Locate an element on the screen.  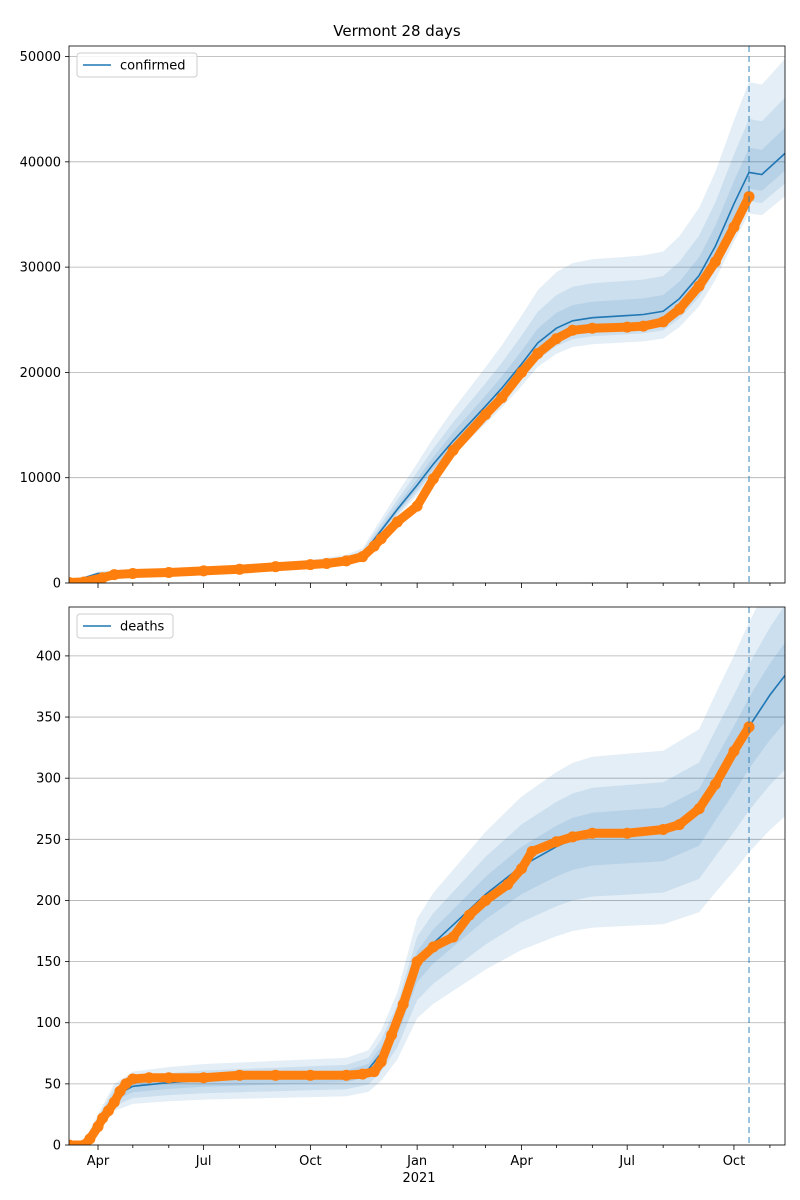
y-tick-label: 150 is located at coordinates (48, 962).